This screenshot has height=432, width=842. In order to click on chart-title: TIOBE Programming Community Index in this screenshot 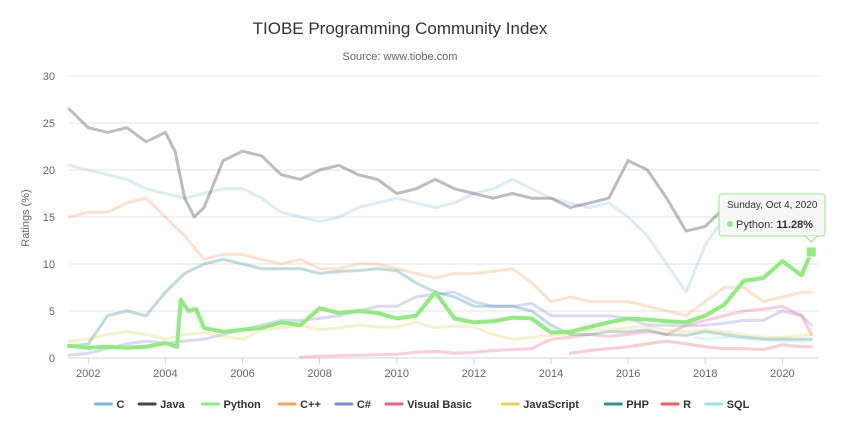, I will do `click(400, 28)`.